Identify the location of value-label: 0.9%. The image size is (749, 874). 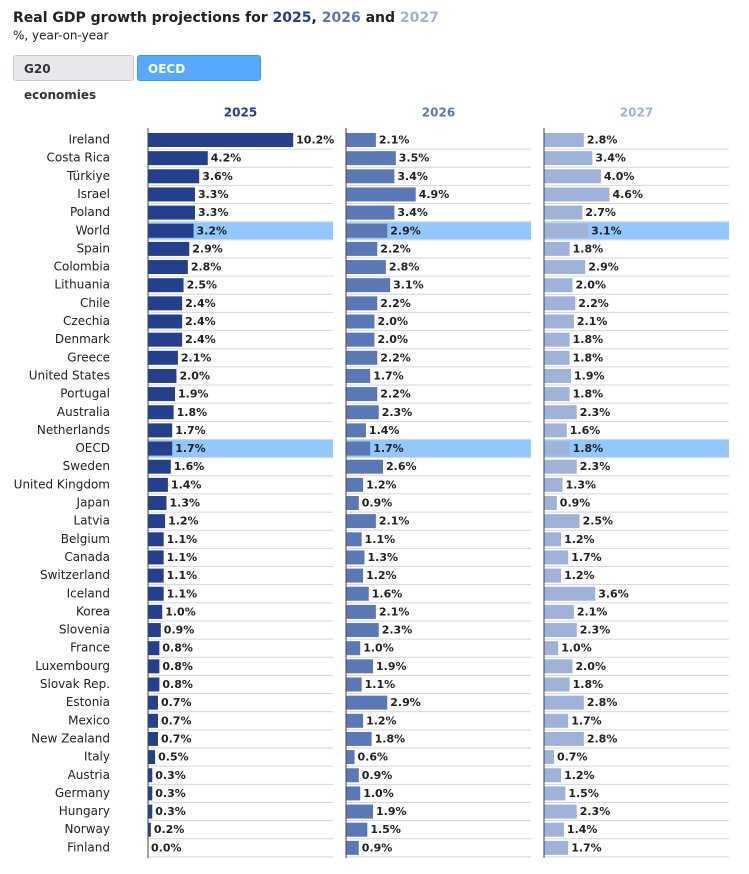
(575, 503).